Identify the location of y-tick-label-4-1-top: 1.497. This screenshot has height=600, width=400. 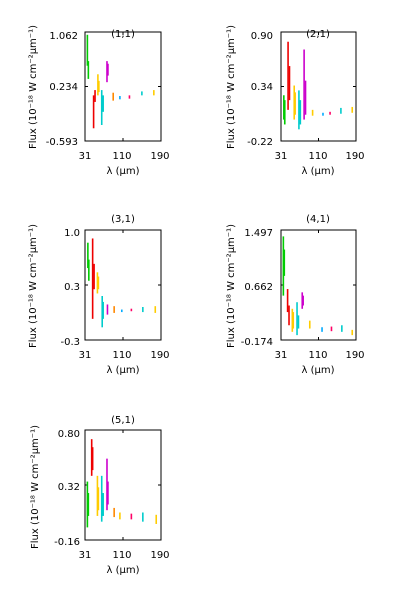
(258, 233).